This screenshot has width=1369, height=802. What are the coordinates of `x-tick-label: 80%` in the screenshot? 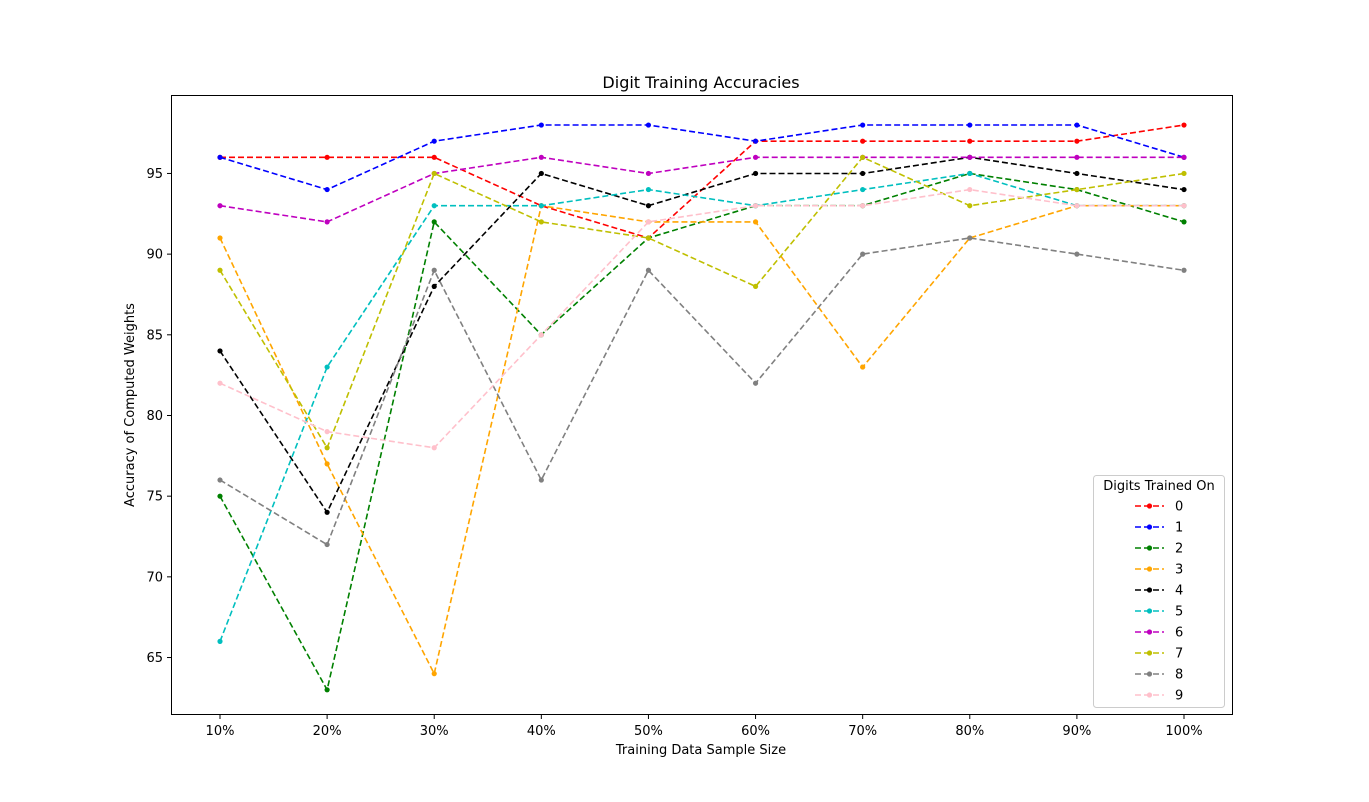 It's located at (969, 731).